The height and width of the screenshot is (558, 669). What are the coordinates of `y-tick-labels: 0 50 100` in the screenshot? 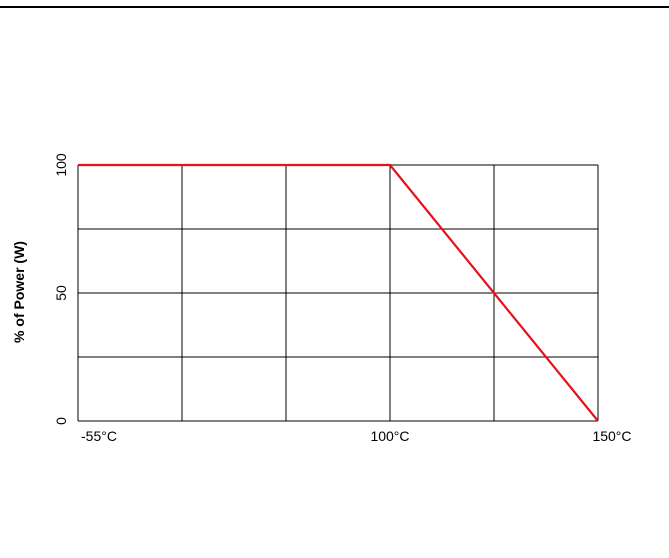 It's located at (61, 289).